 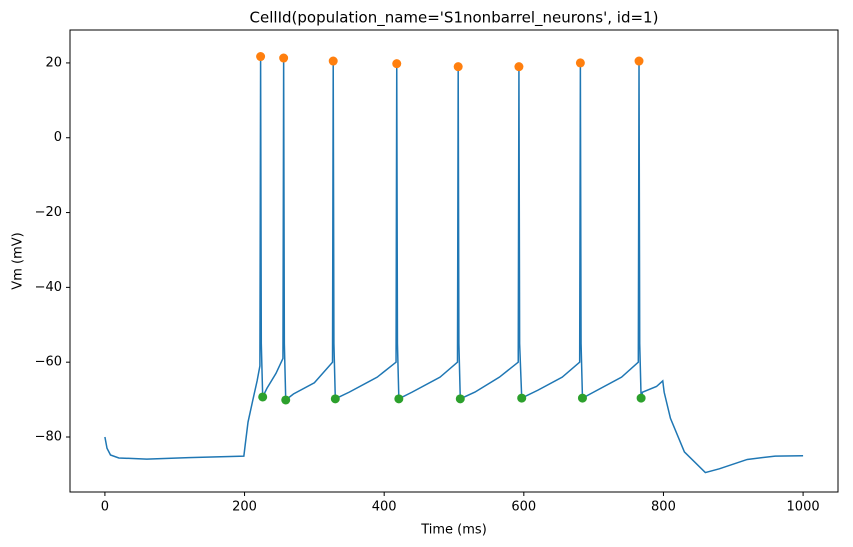 What do you see at coordinates (48, 362) in the screenshot?
I see `y-tick-label: −60` at bounding box center [48, 362].